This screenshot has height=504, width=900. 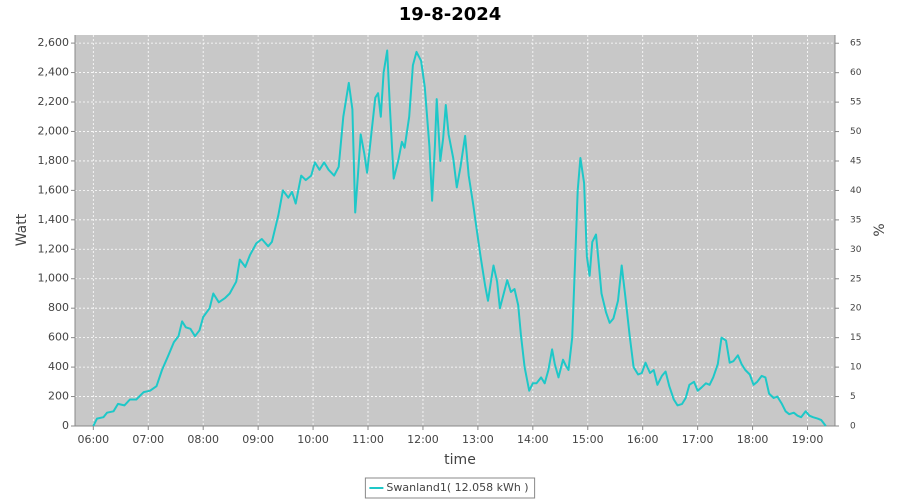 I want to click on x-tick-label: 12:00, so click(x=423, y=439).